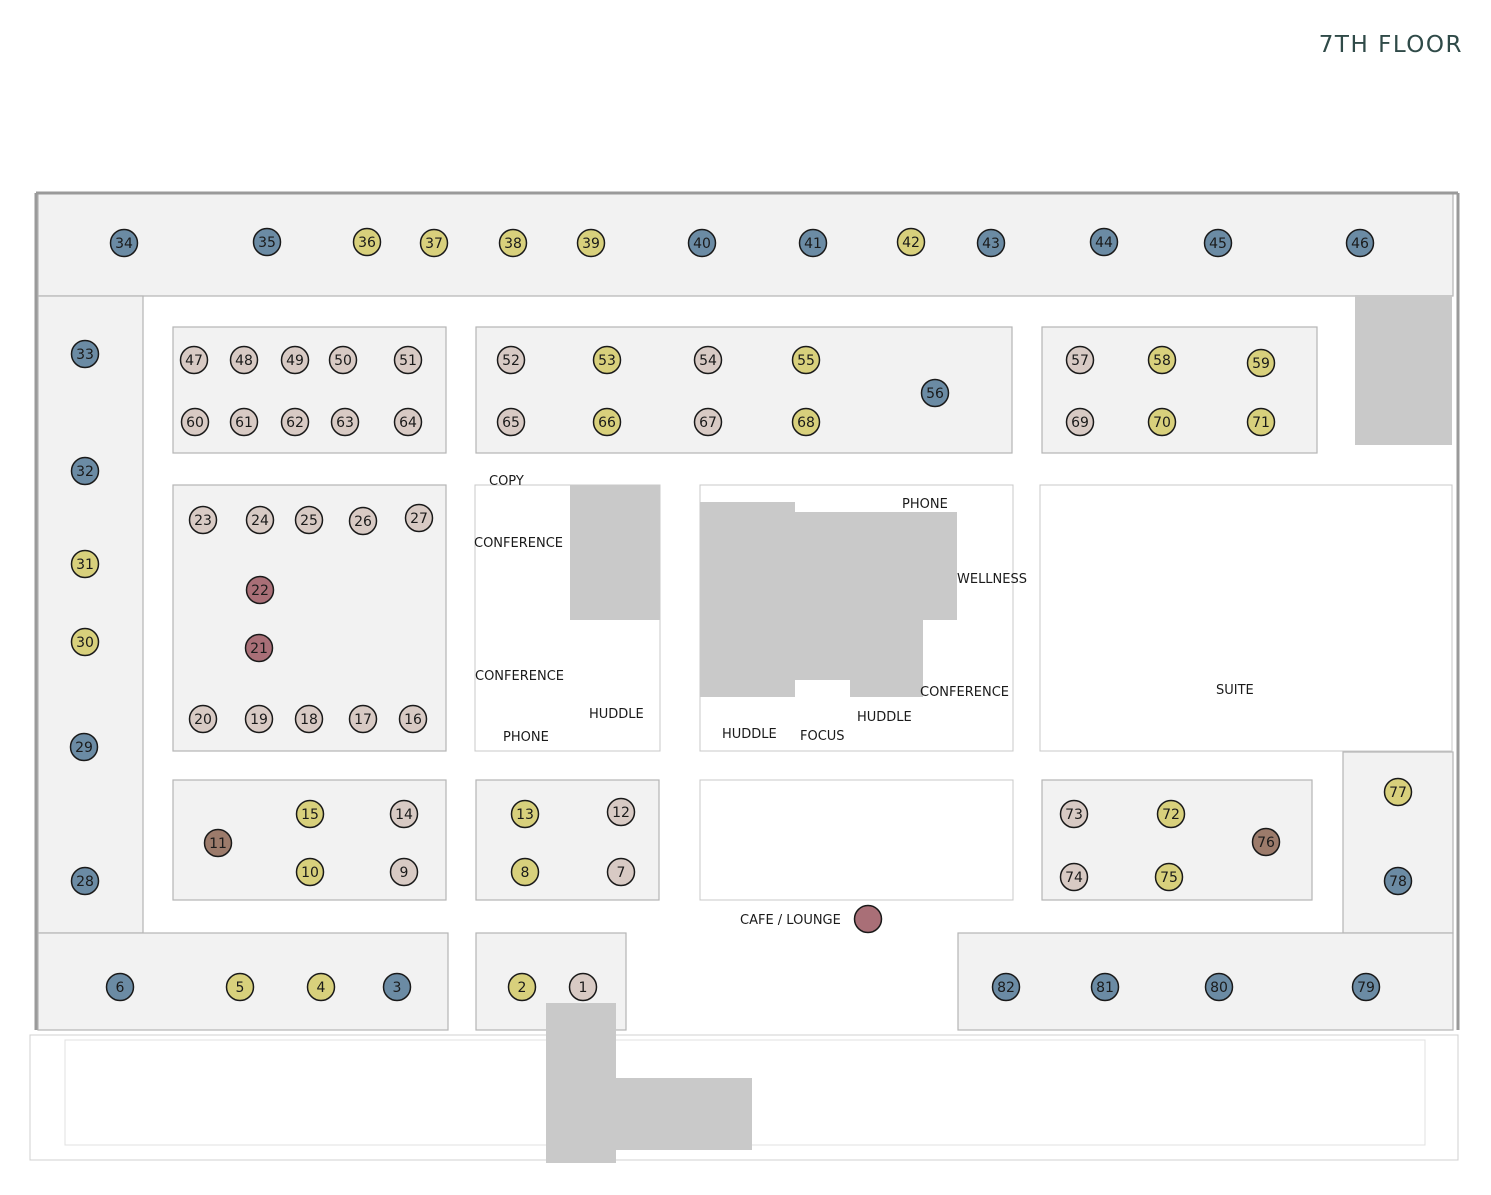  I want to click on desk-marker-45: 45, so click(1218, 243).